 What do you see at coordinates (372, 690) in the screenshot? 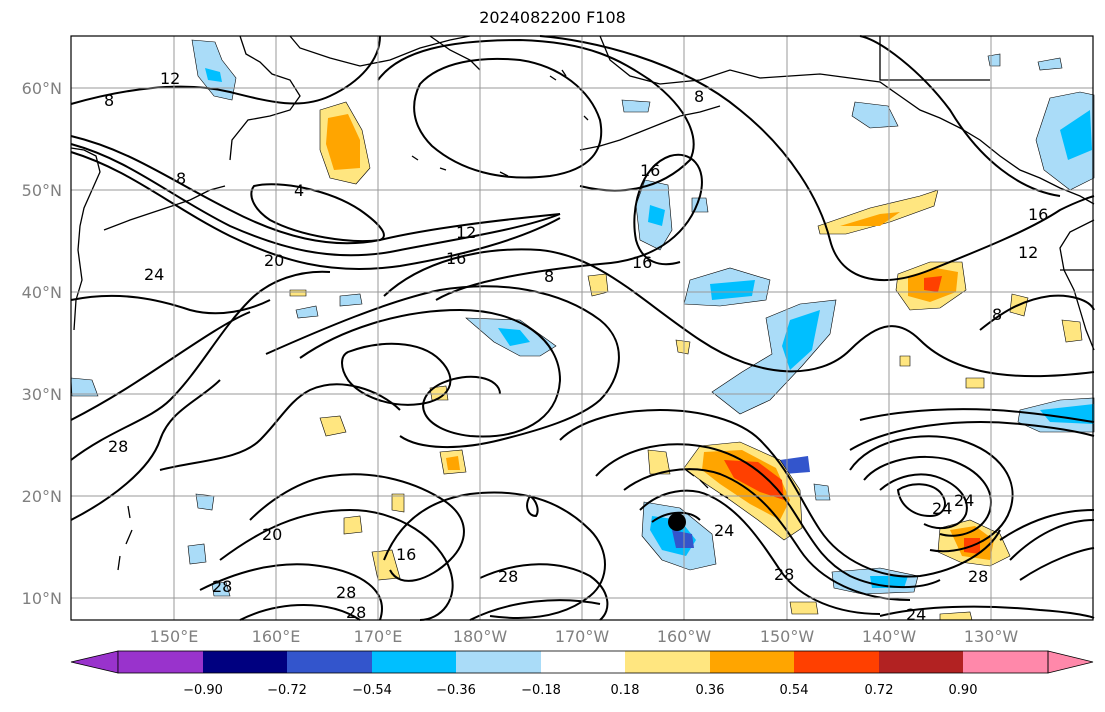
I see `colorbar-tick: −0.54` at bounding box center [372, 690].